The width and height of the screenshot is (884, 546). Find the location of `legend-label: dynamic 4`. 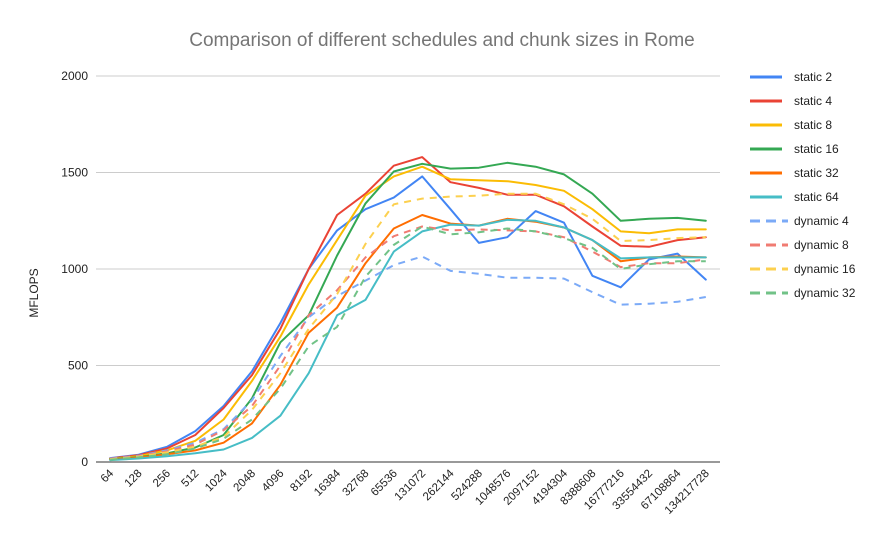

legend-label: dynamic 4 is located at coordinates (821, 221).